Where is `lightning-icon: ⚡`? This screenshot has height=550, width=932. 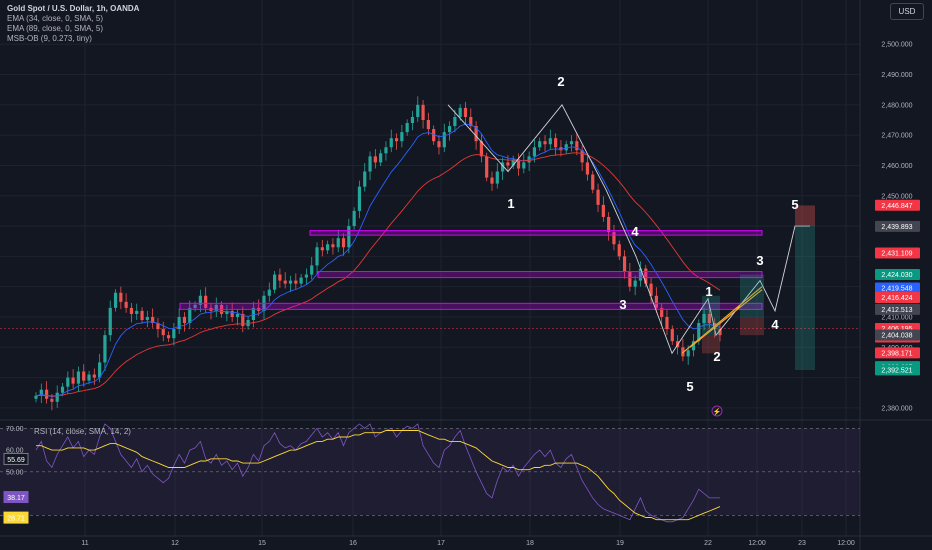 lightning-icon: ⚡ is located at coordinates (717, 411).